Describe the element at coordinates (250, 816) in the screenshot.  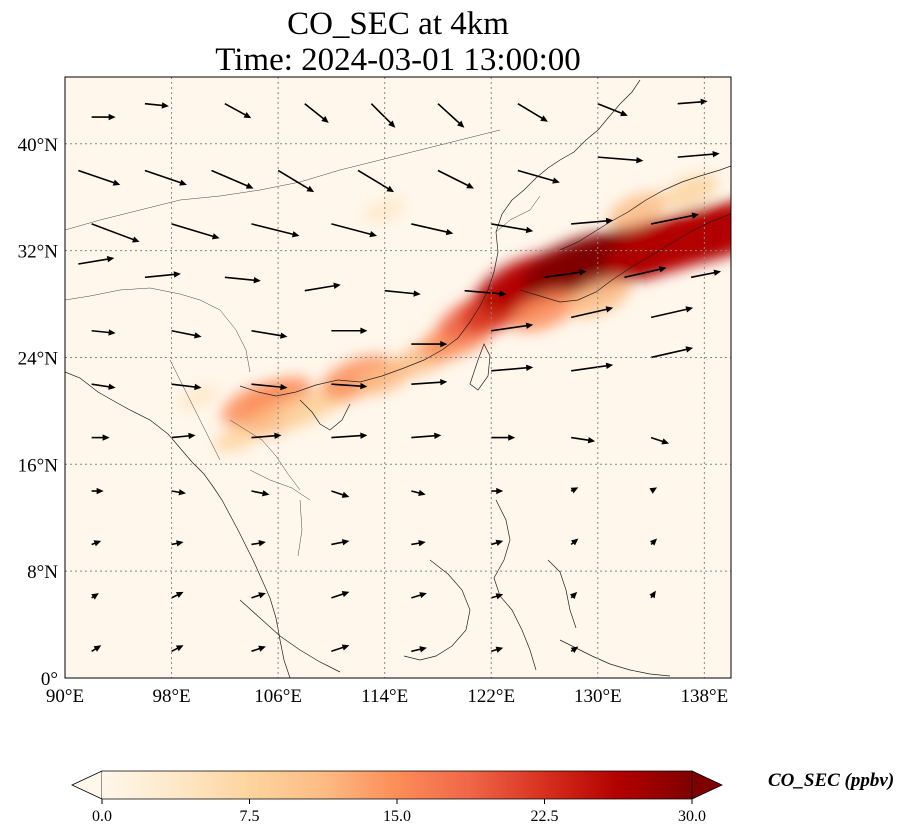
I see `colorbar-tick-label: 7.5` at that location.